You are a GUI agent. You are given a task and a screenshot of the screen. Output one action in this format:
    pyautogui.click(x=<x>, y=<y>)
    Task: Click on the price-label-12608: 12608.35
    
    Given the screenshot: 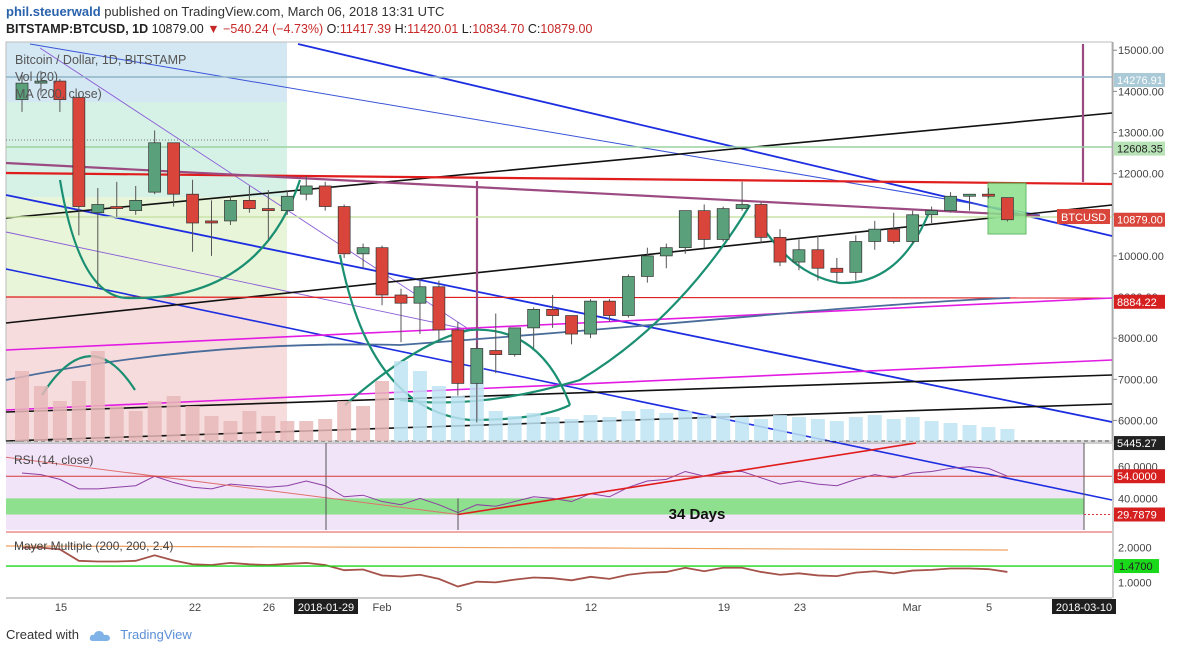 What is the action you would take?
    pyautogui.click(x=1140, y=150)
    